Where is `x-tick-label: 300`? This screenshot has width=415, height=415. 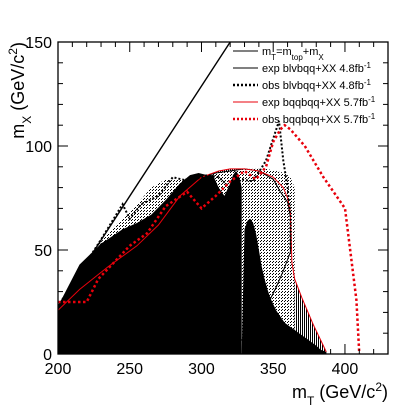 x-tick-label: 300 is located at coordinates (201, 369).